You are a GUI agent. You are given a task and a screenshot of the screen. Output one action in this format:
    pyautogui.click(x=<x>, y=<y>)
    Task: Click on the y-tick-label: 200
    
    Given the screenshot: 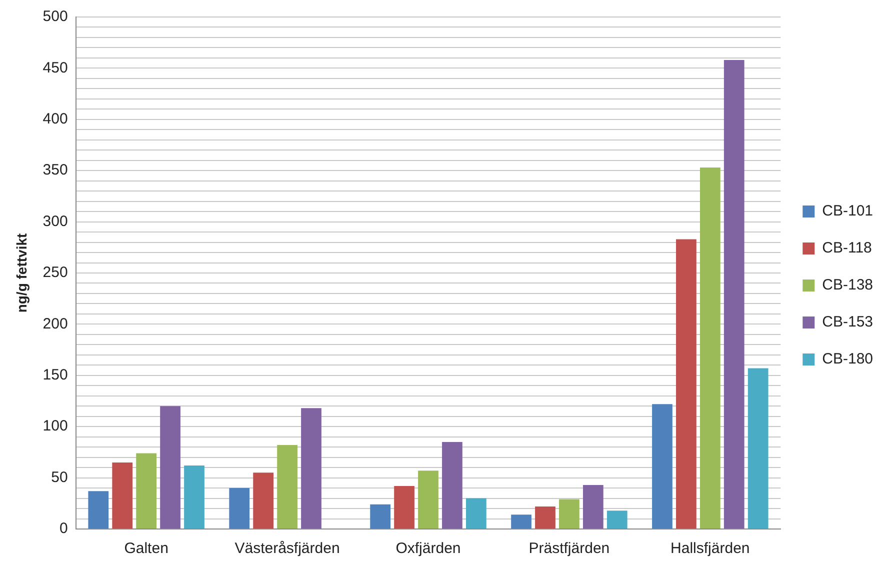 What is the action you would take?
    pyautogui.click(x=55, y=323)
    